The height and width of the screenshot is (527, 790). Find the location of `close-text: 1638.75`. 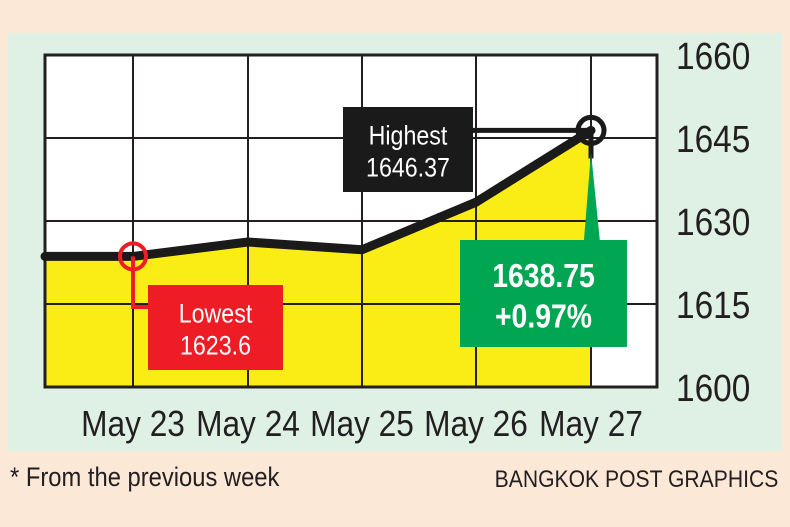

close-text: 1638.75 is located at coordinates (543, 276).